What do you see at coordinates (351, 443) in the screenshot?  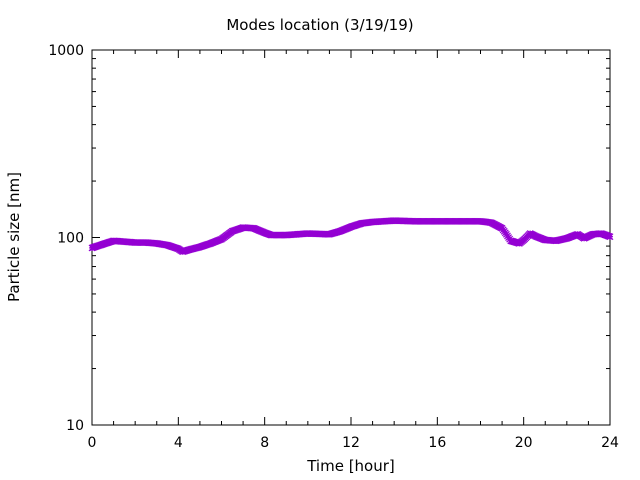 I see `x-tick-label: 12` at bounding box center [351, 443].